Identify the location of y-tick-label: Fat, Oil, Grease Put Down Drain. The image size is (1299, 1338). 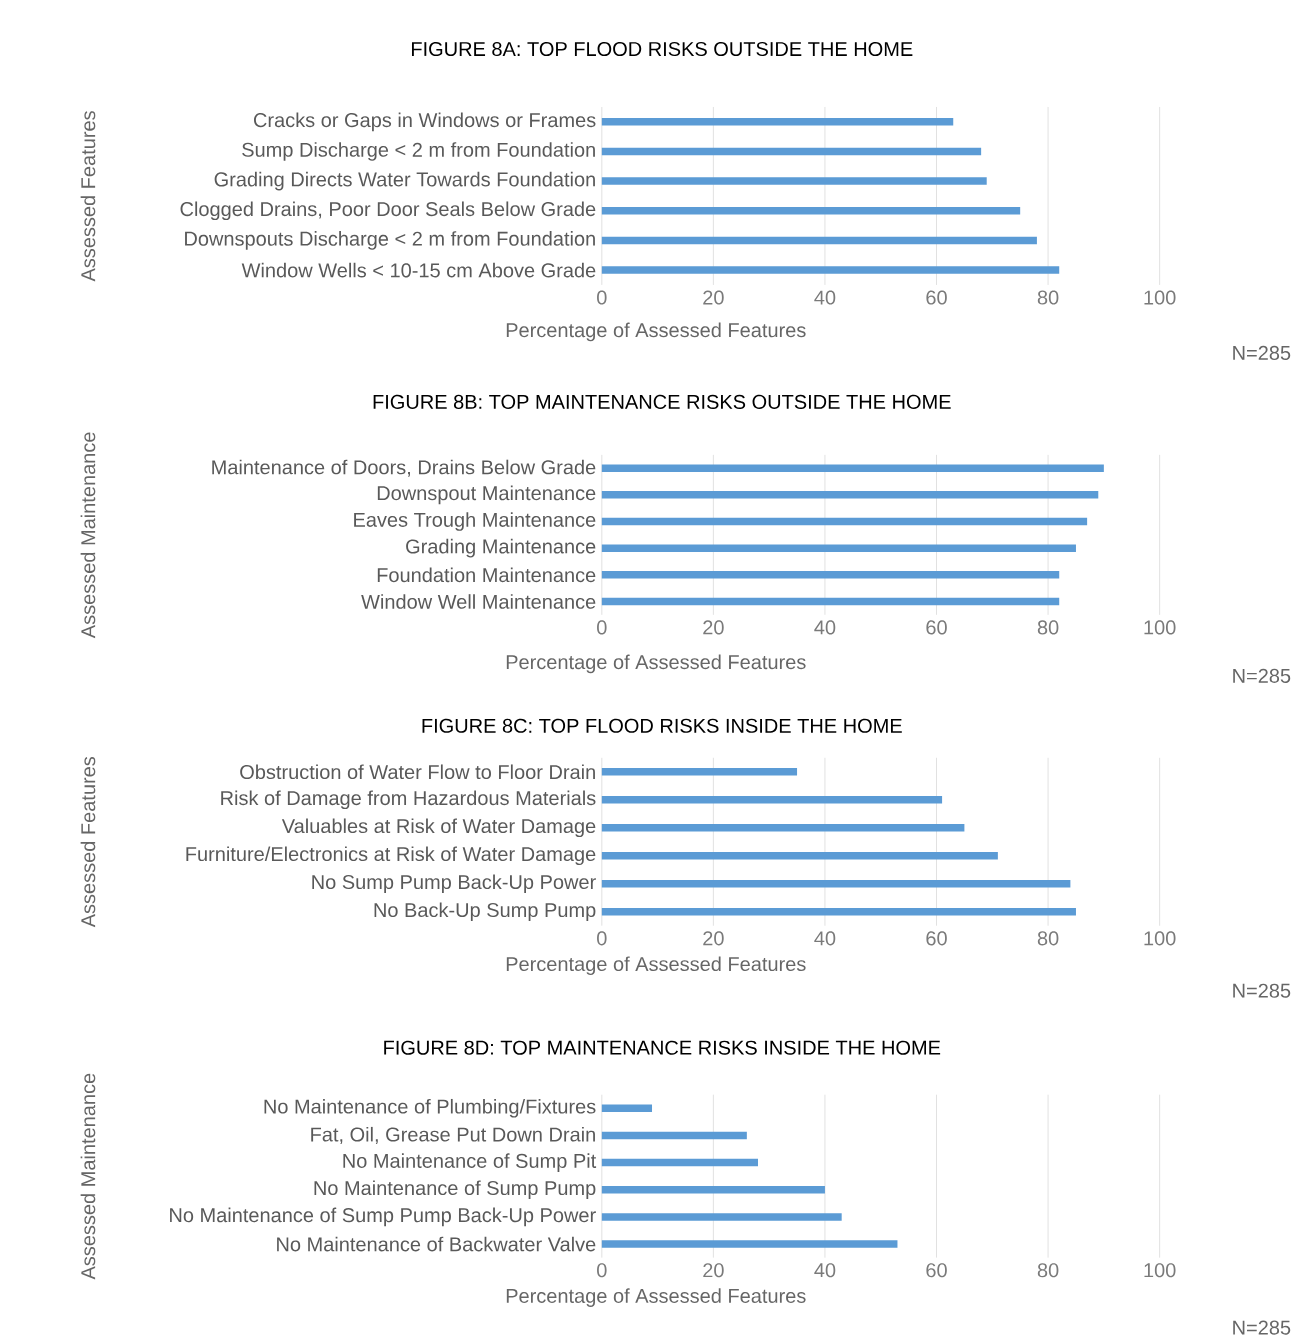
(453, 1135).